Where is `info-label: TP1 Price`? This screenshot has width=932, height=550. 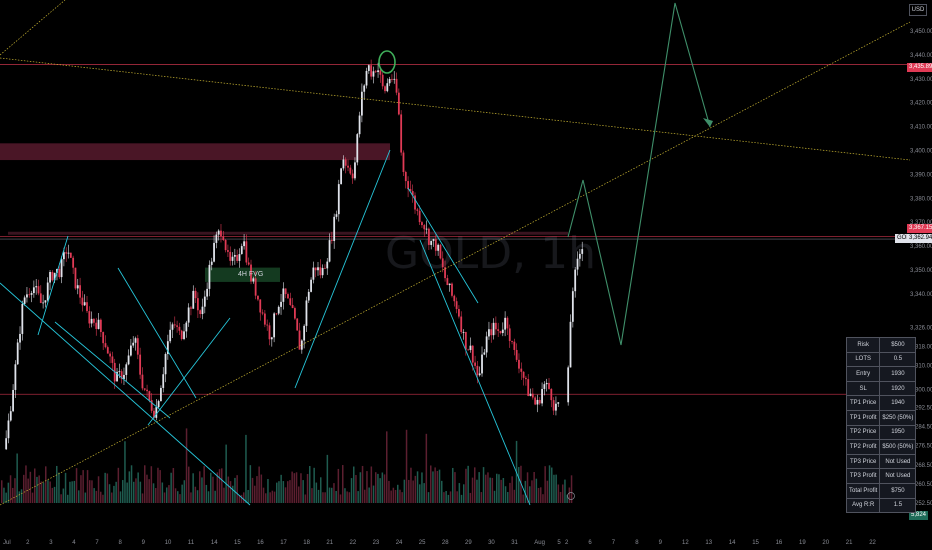 info-label: TP1 Price is located at coordinates (863, 403).